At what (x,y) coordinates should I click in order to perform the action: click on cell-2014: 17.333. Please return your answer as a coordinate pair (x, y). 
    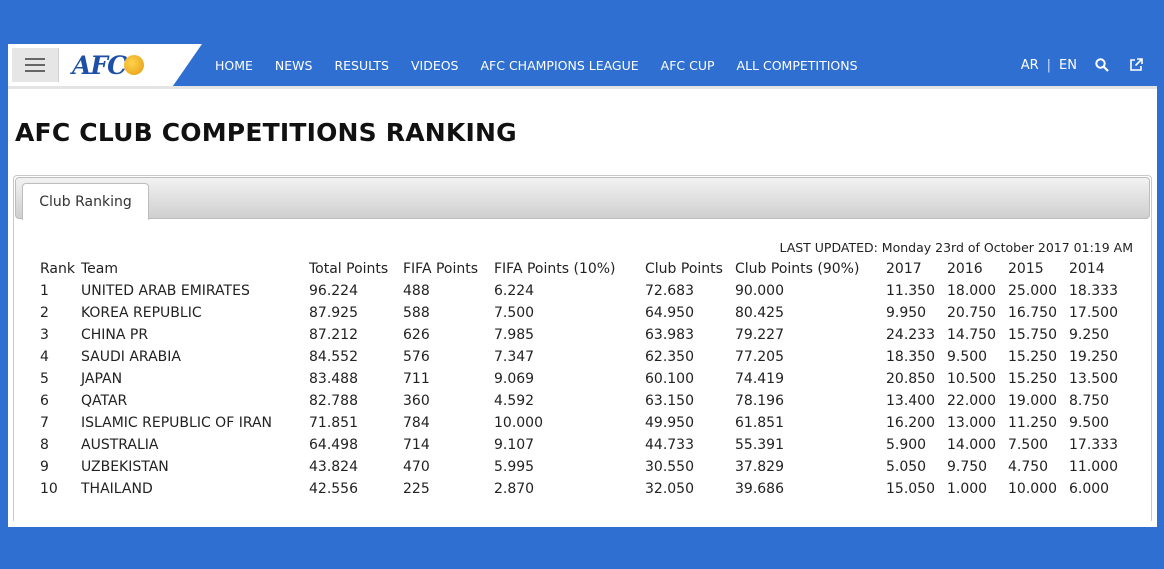
    Looking at the image, I should click on (1093, 445).